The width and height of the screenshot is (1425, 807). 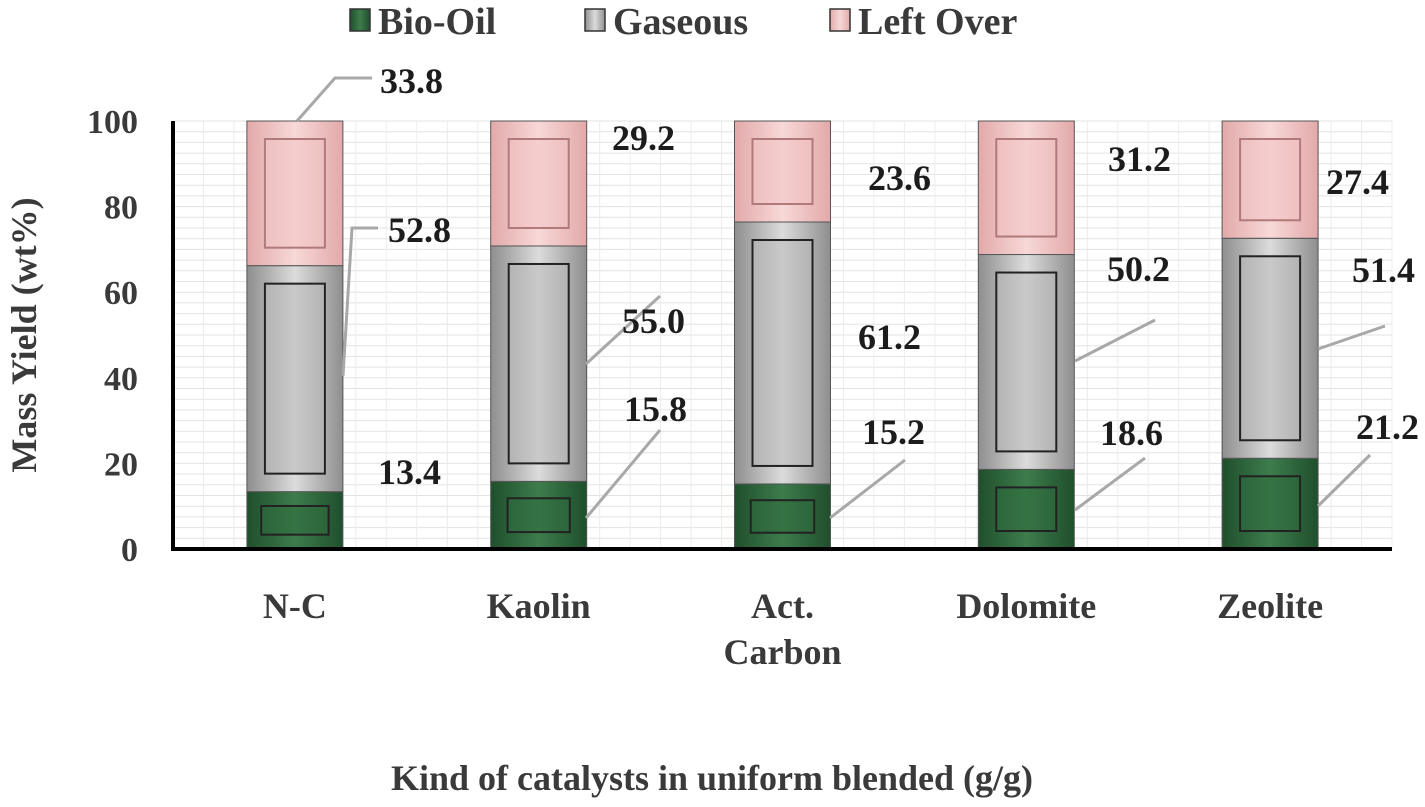 What do you see at coordinates (899, 178) in the screenshot?
I see `data-label: 23.6` at bounding box center [899, 178].